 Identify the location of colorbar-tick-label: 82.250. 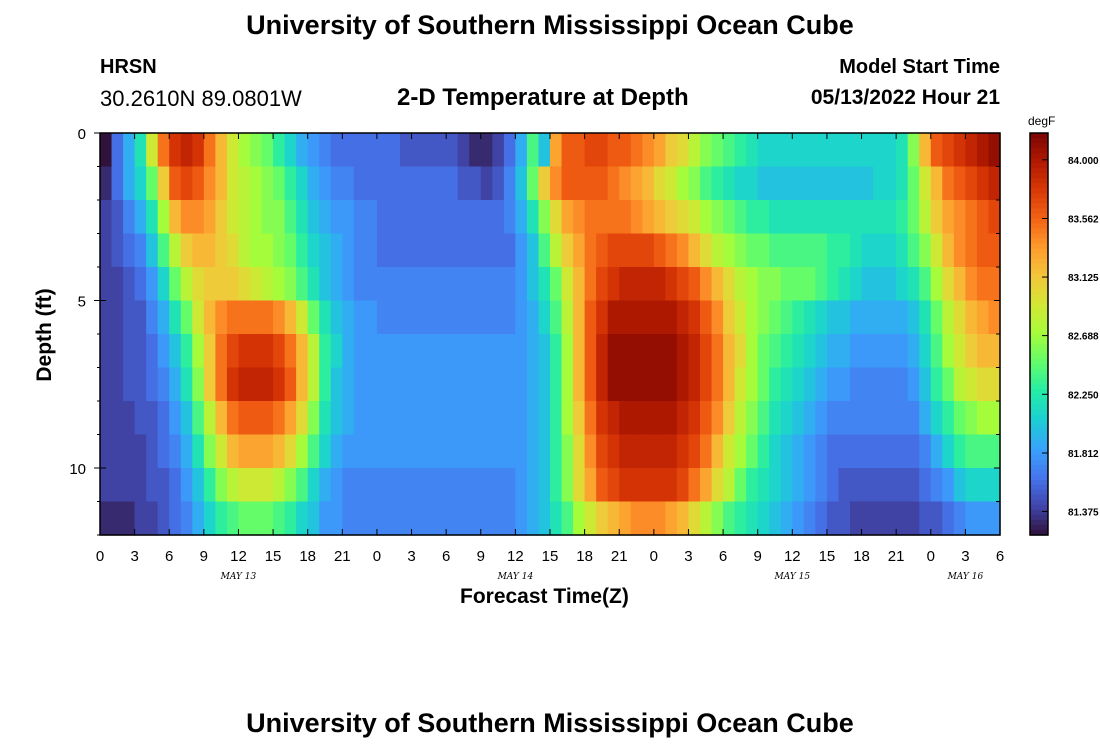
(1083, 395).